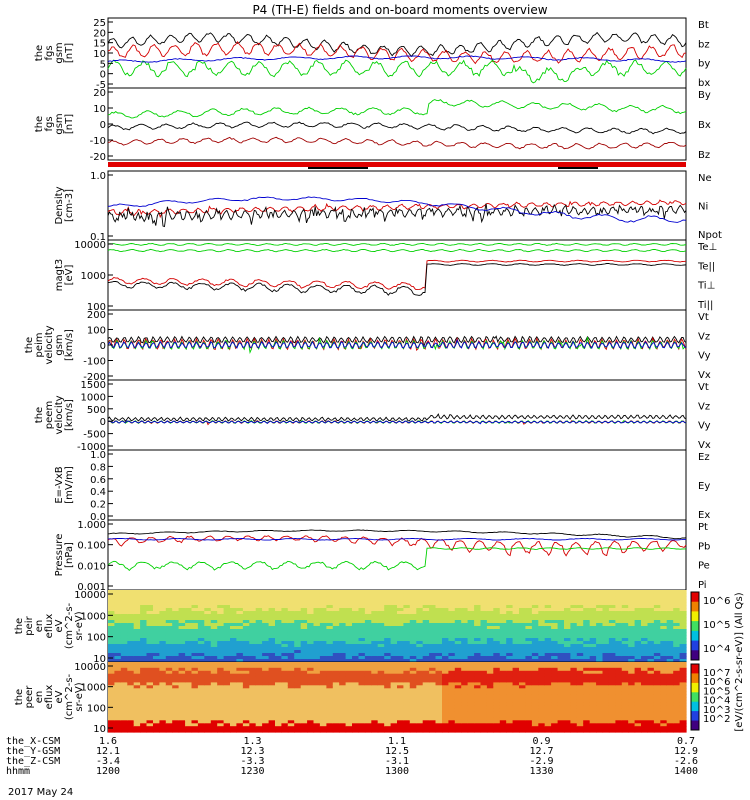 The height and width of the screenshot is (800, 750). Describe the element at coordinates (397, 164) in the screenshot. I see `mode-bar-red` at that location.